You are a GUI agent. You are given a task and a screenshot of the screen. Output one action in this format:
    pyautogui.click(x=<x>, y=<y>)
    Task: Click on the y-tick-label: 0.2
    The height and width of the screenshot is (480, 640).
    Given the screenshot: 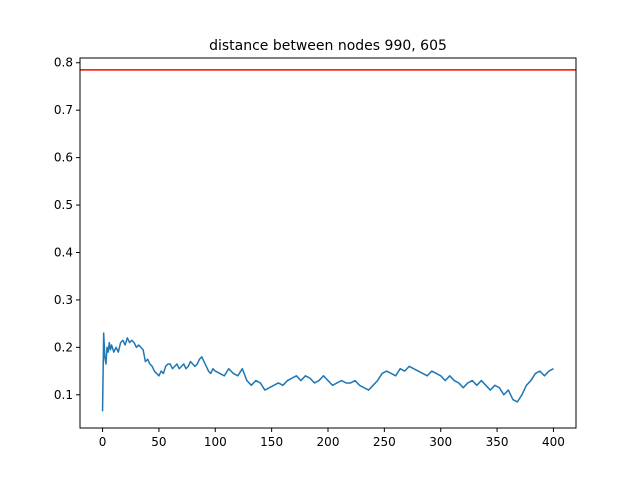 What is the action you would take?
    pyautogui.click(x=63, y=347)
    